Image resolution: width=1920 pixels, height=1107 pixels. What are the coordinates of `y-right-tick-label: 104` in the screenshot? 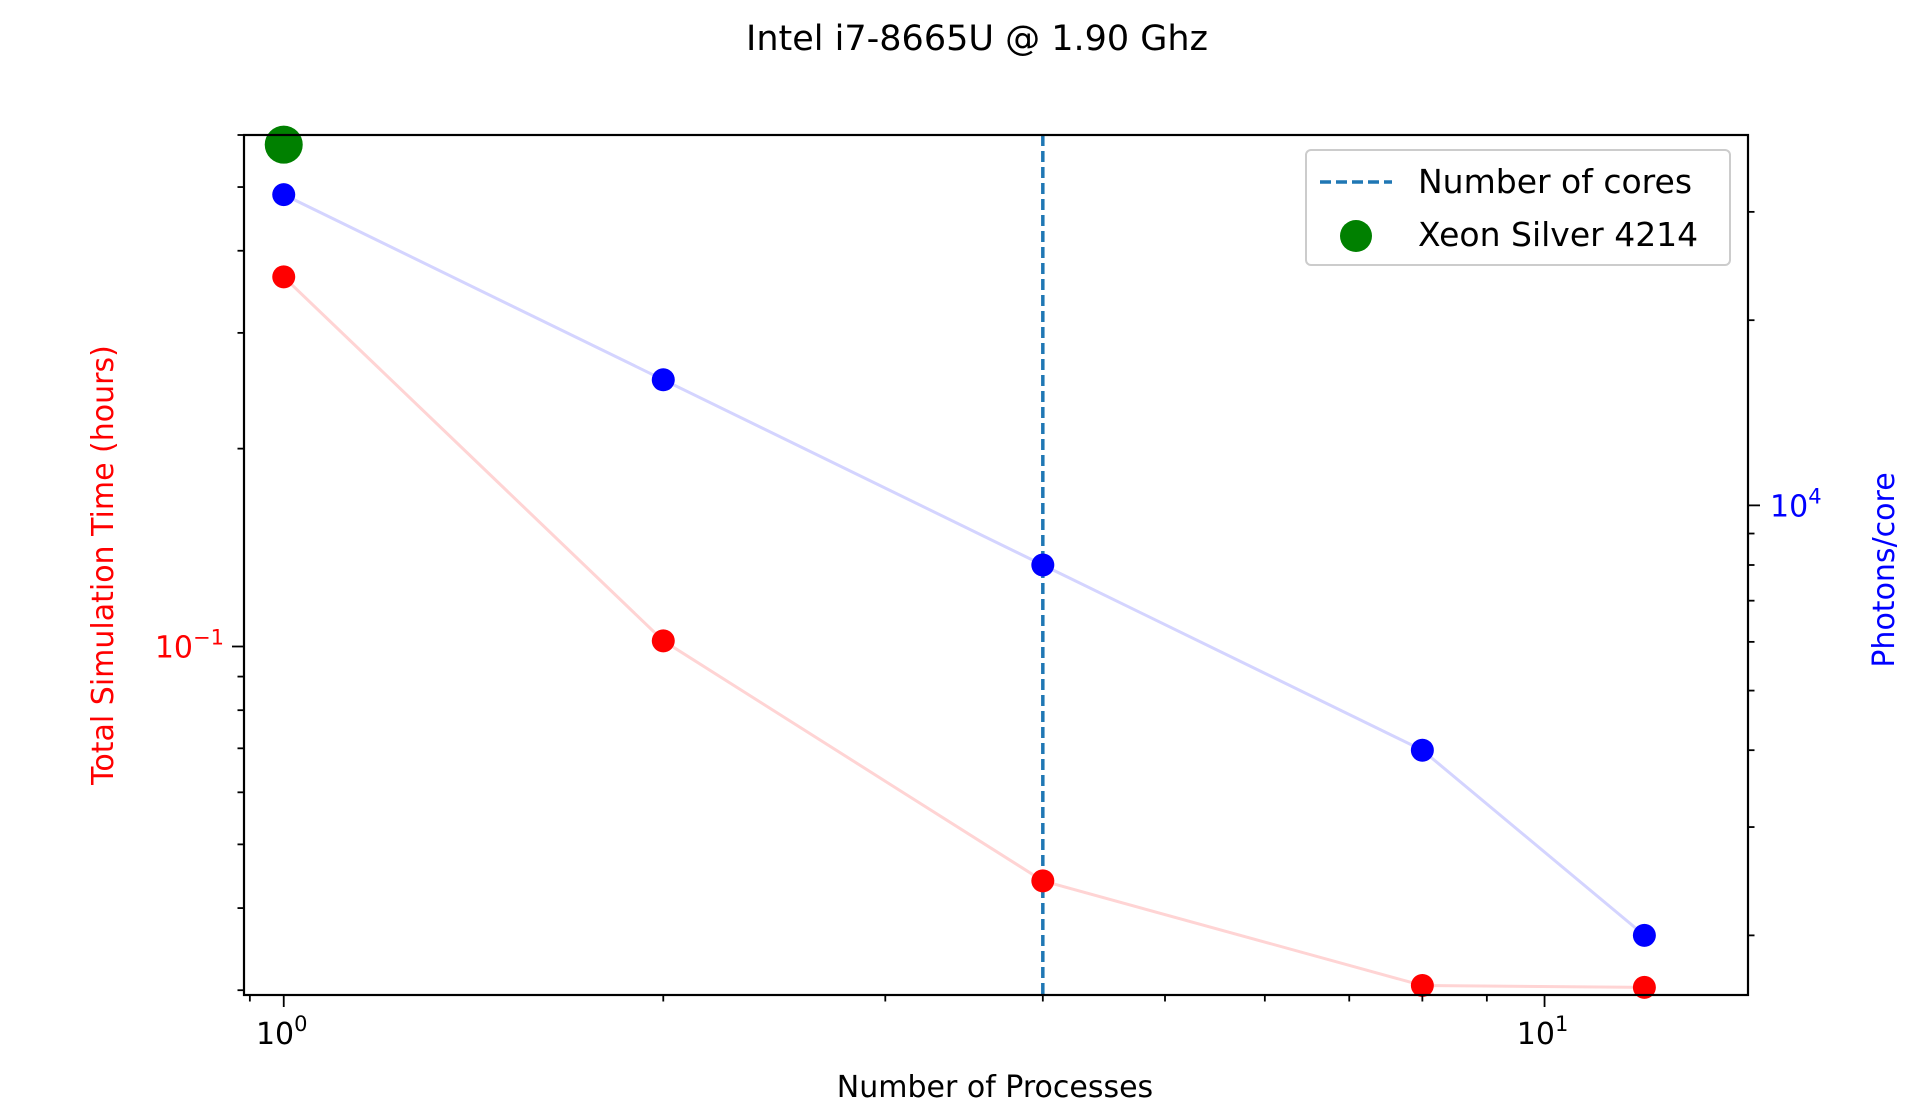 It's located at (1796, 504).